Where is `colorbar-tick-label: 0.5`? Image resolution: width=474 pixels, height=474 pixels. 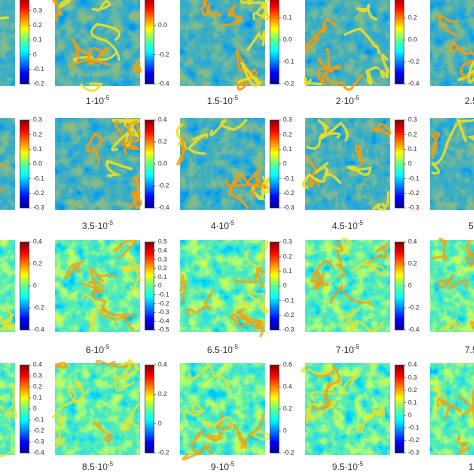
colorbar-tick-label: 0.5 is located at coordinates (162, 242).